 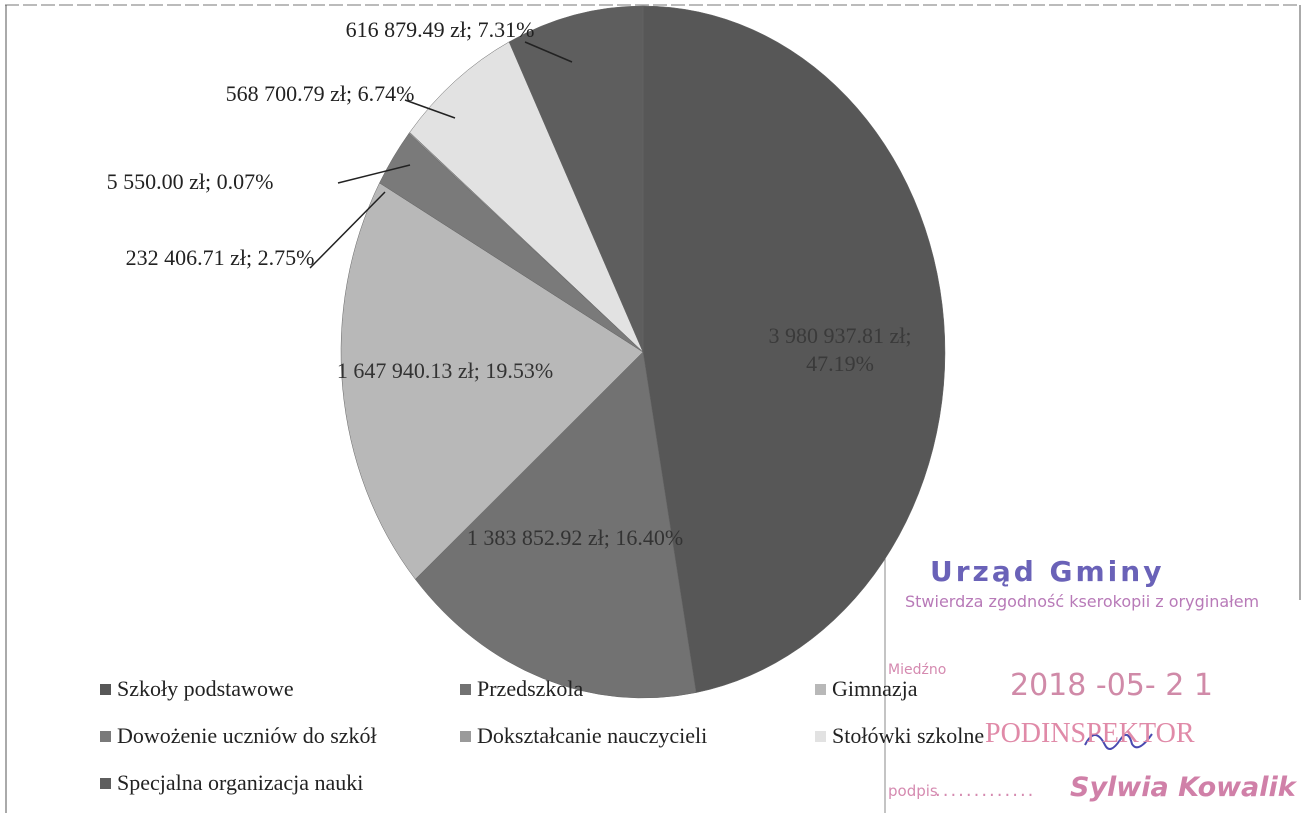 I want to click on legend-item: Szkoły podstawowe, so click(x=197, y=689).